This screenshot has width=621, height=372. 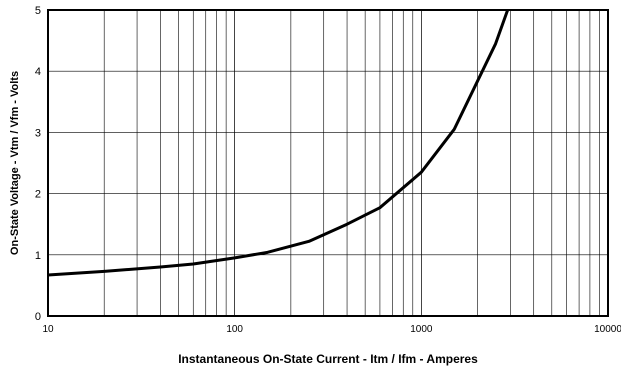 What do you see at coordinates (607, 329) in the screenshot?
I see `x-tick-label: 10000` at bounding box center [607, 329].